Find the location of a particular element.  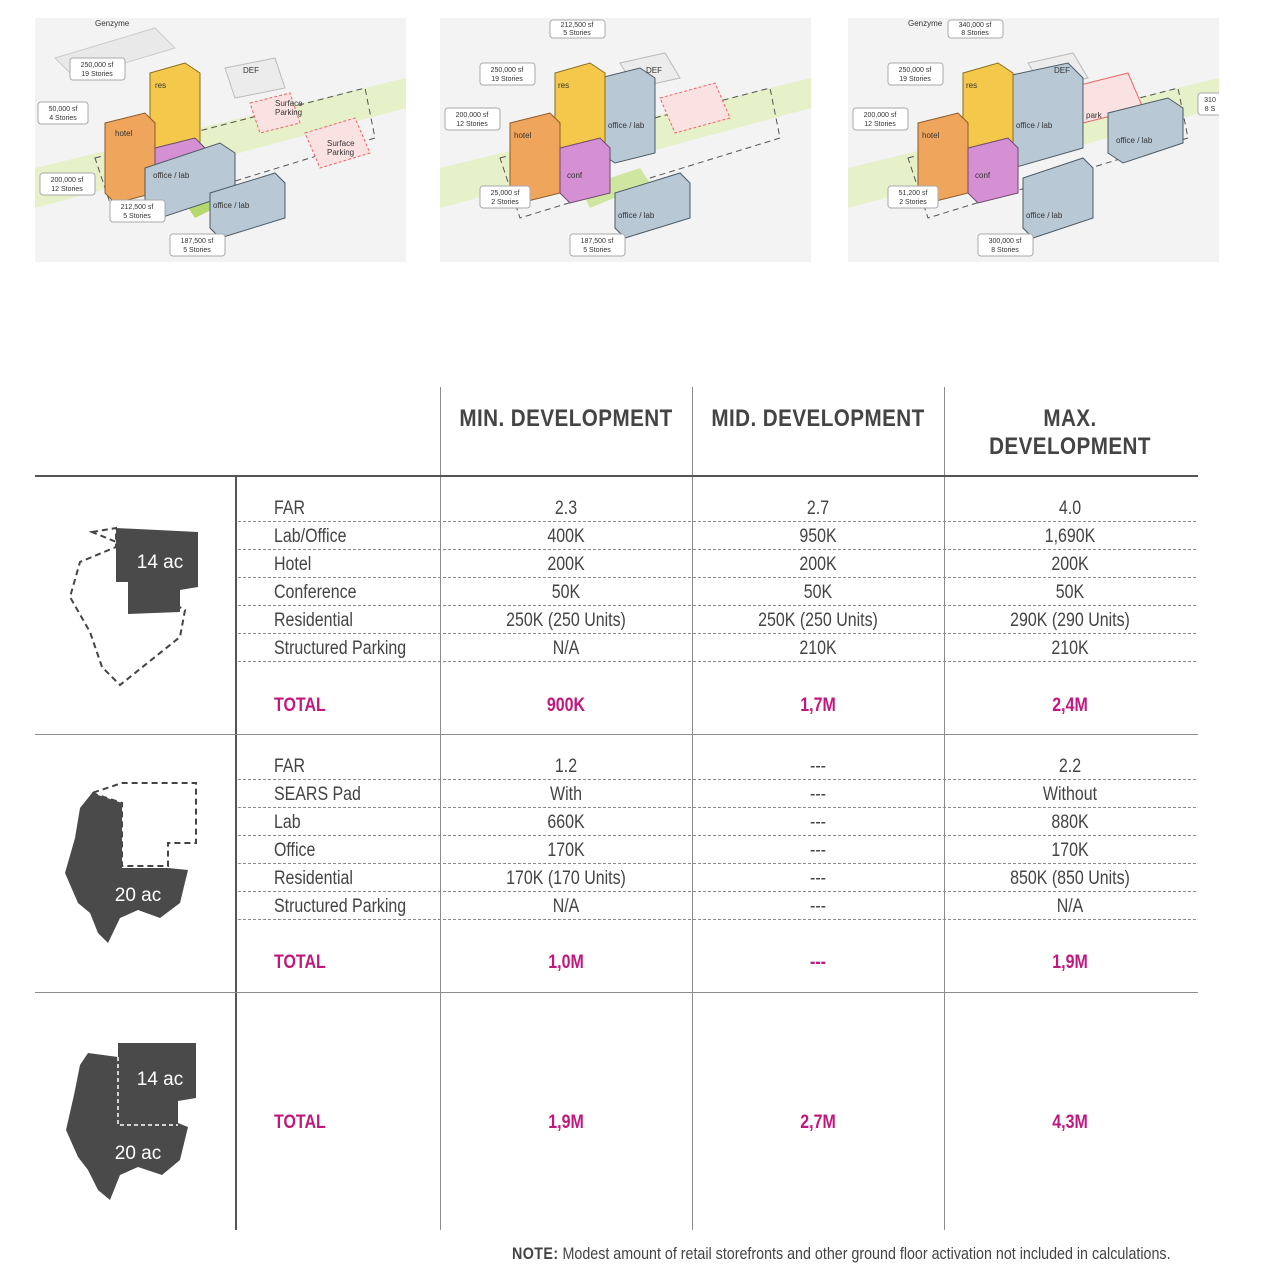

tag-stories: 8 Stories is located at coordinates (1005, 250).